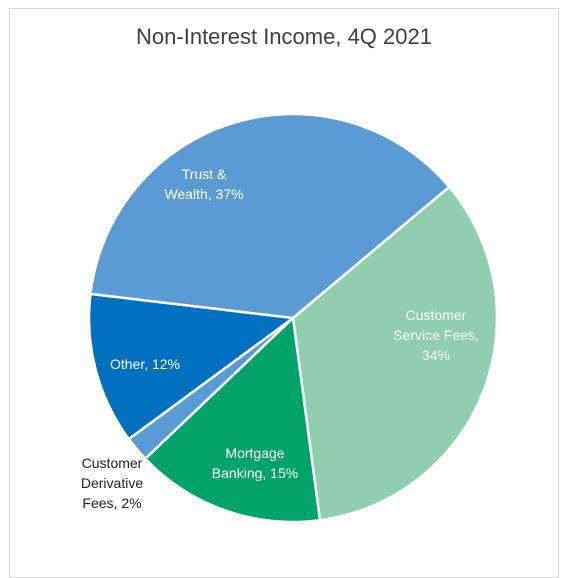 This screenshot has width=568, height=578. I want to click on slice-label-mortgage-banking: Mortgage Banking, 15%, so click(255, 463).